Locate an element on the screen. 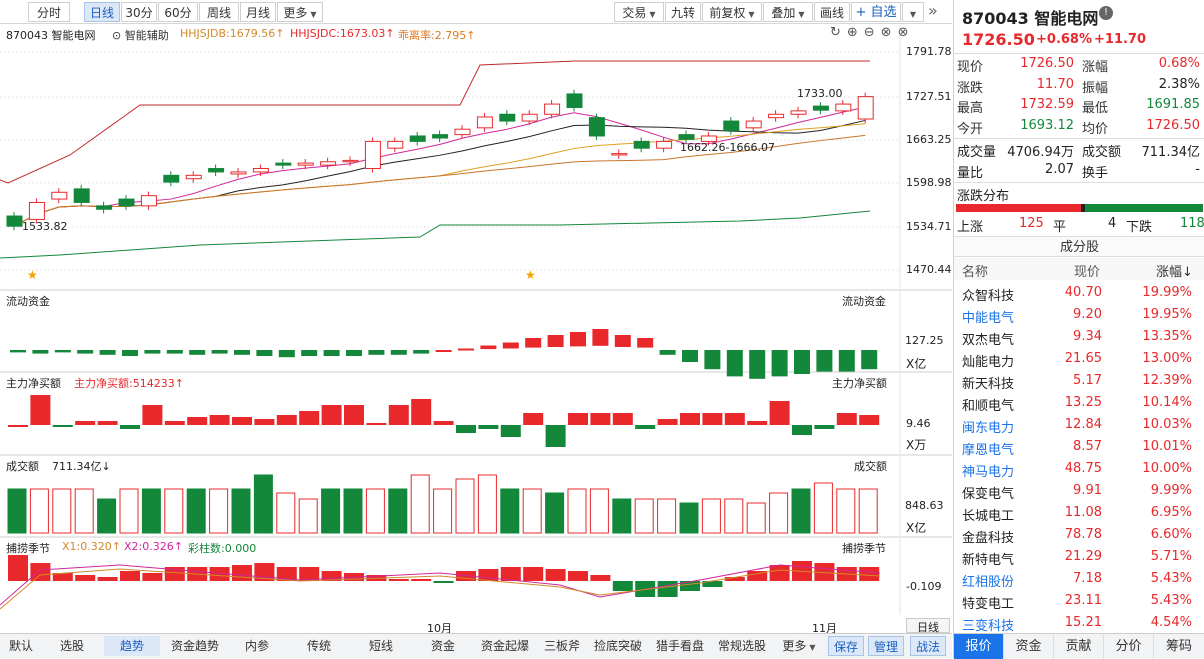 This screenshot has height=659, width=1204. tab-price-dist: 分价 is located at coordinates (1129, 646).